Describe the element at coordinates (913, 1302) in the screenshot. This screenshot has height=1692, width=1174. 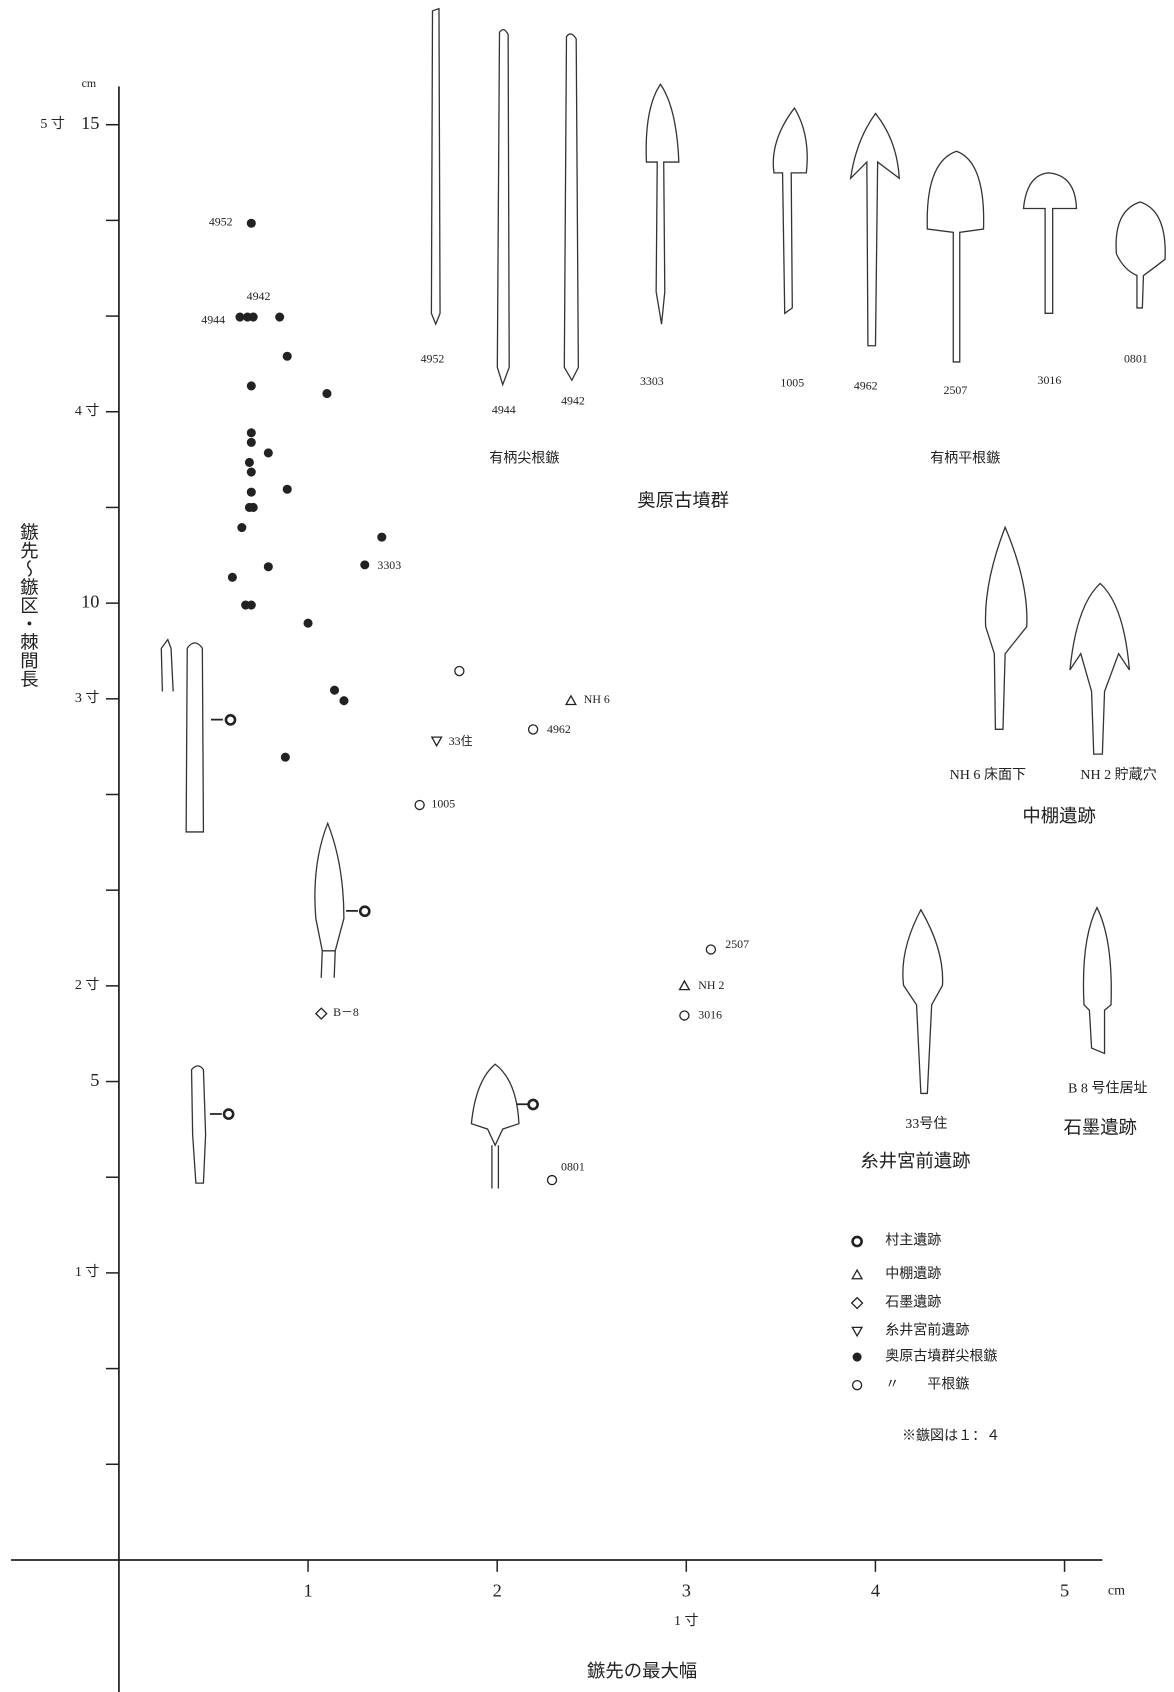
I see `legend-label: 石墨遺跡` at that location.